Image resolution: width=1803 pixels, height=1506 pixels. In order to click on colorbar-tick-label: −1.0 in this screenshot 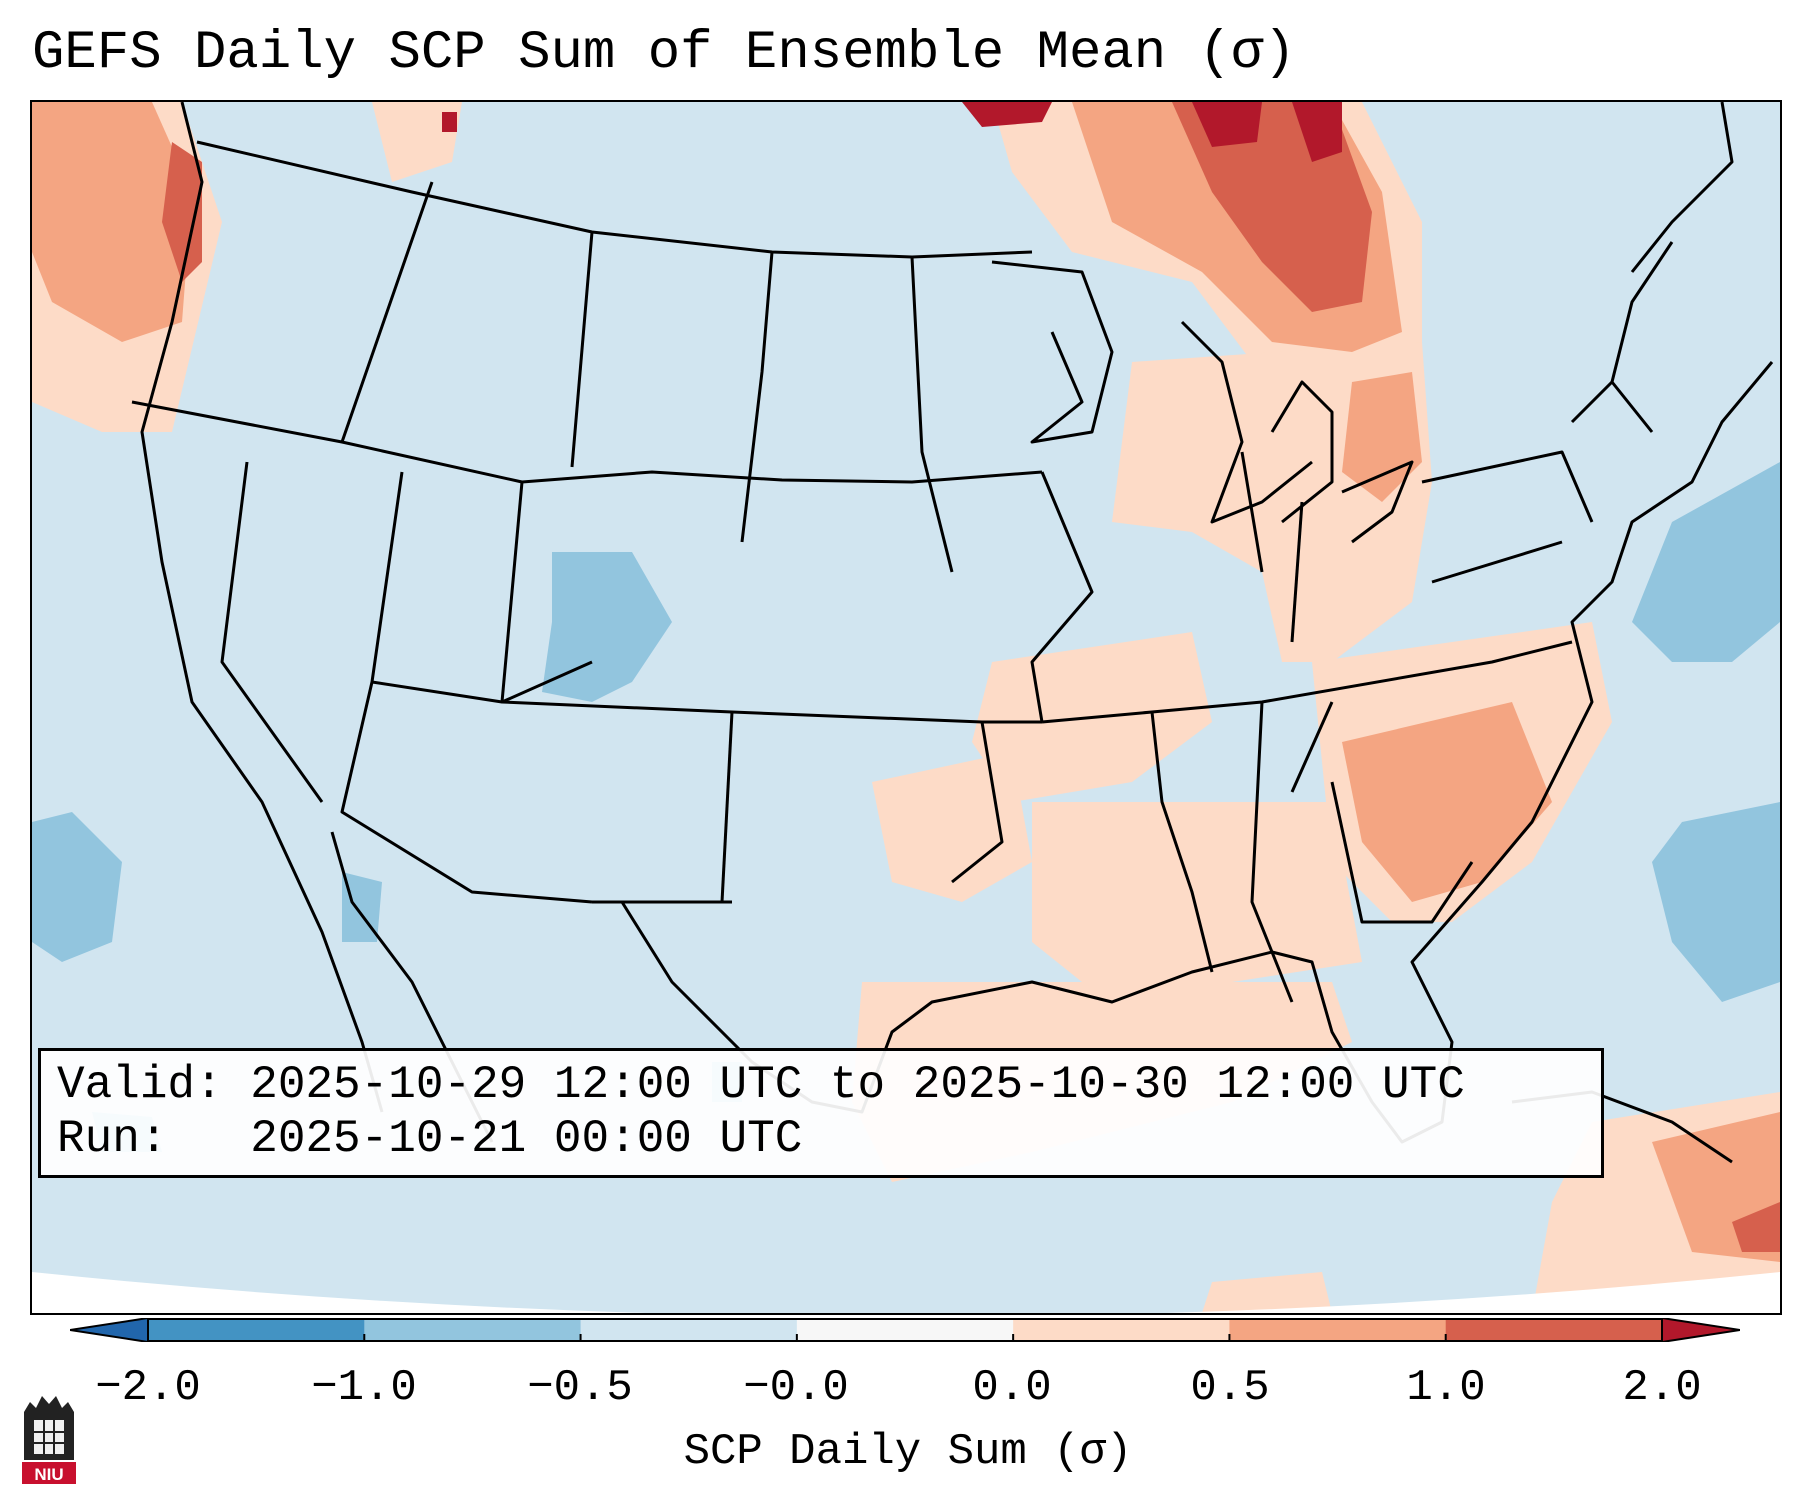, I will do `click(364, 1388)`.